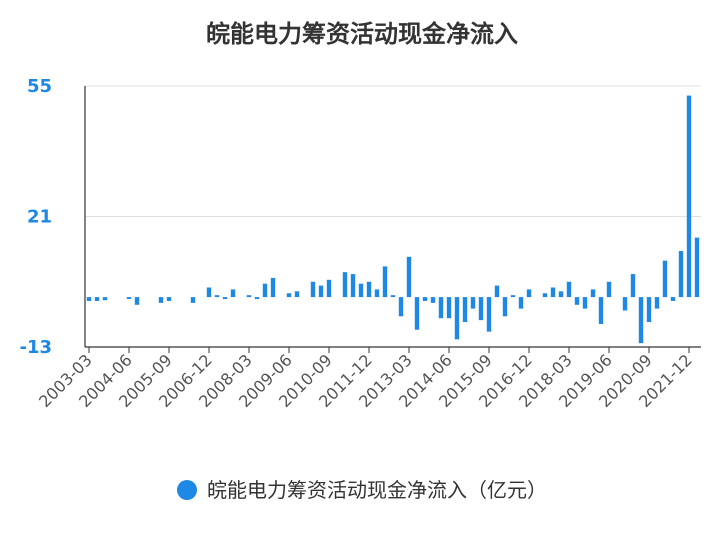  What do you see at coordinates (187, 490) in the screenshot?
I see `legend-marker` at bounding box center [187, 490].